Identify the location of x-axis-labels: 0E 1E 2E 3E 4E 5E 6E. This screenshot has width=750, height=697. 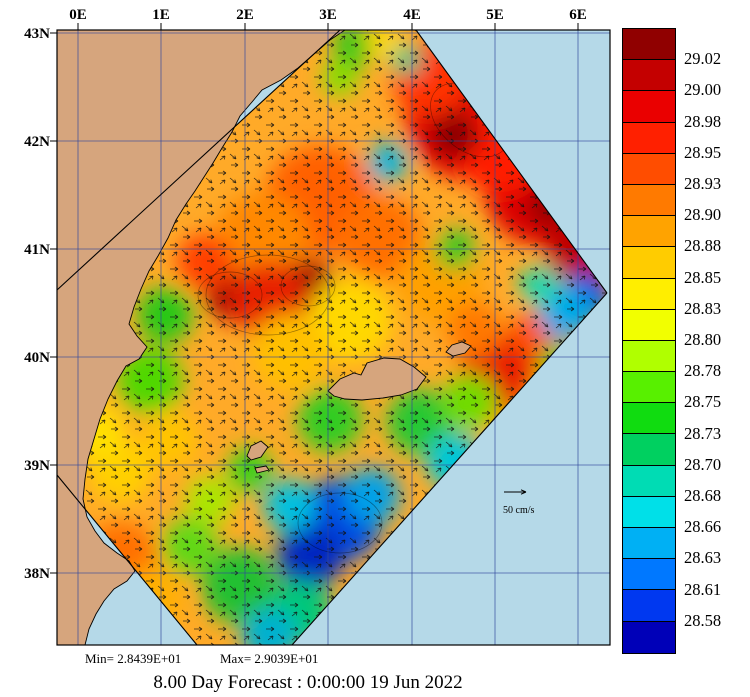
(328, 15).